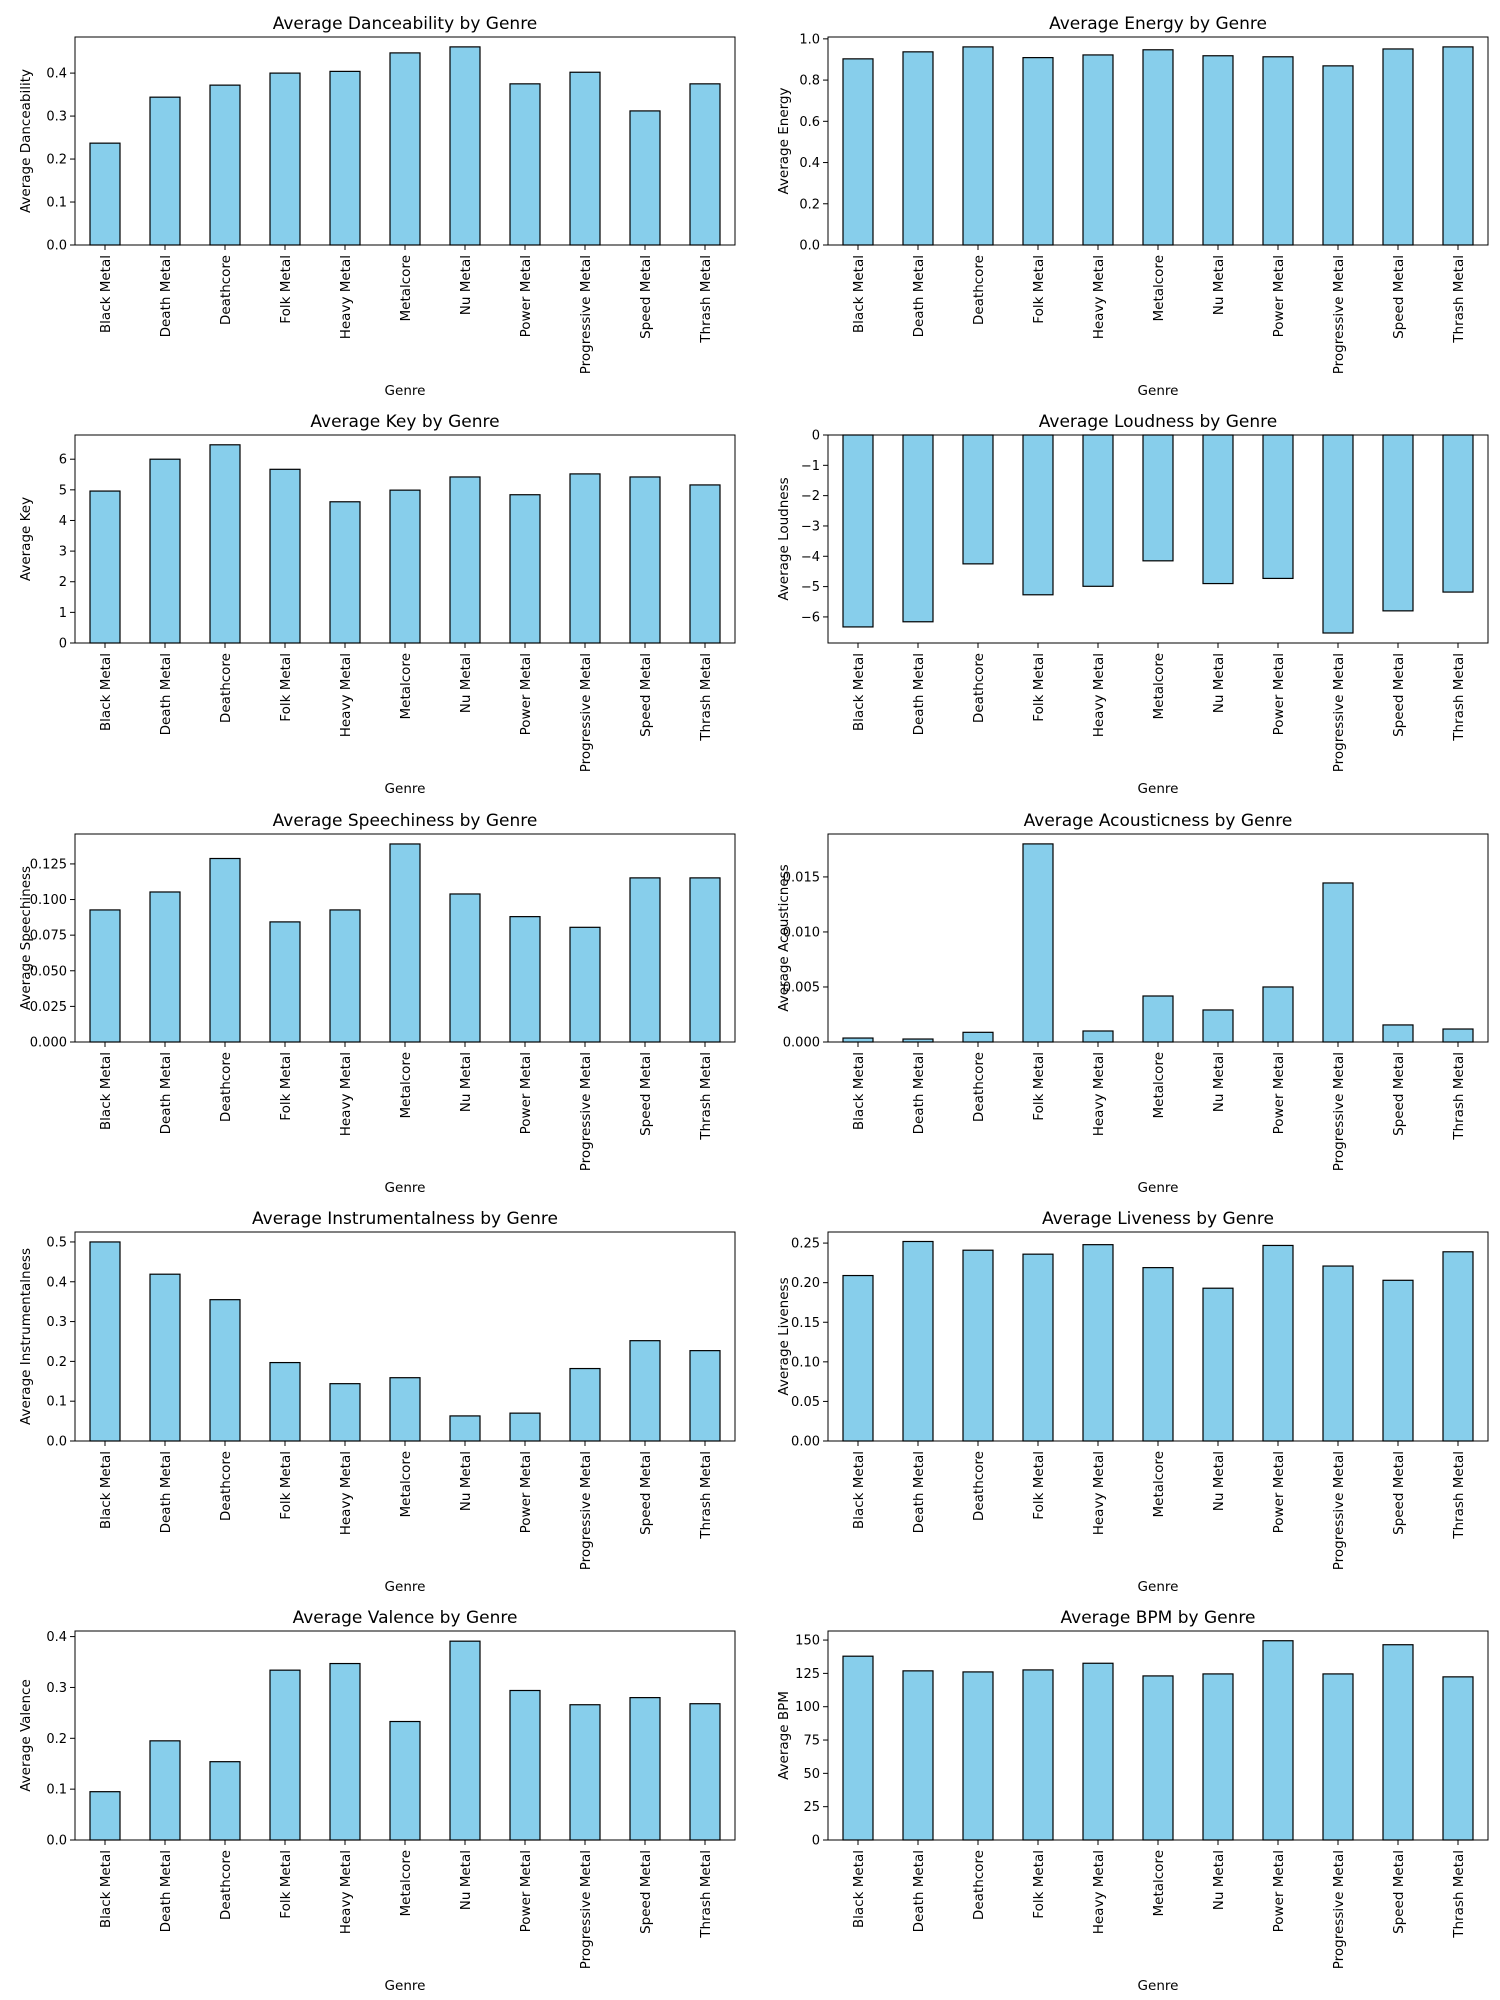 Image resolution: width=1500 pixels, height=2000 pixels. What do you see at coordinates (801, 932) in the screenshot?
I see `y-tick-label: 0.010` at bounding box center [801, 932].